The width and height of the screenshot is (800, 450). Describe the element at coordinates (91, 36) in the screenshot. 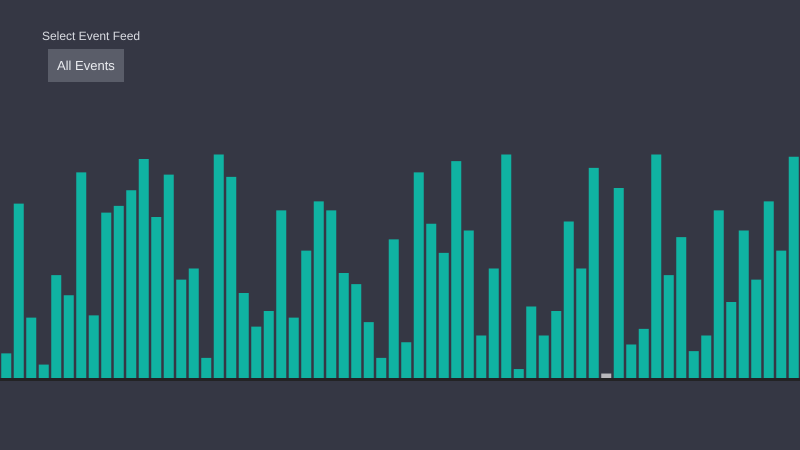

I see `text: Select Event Feed` at that location.